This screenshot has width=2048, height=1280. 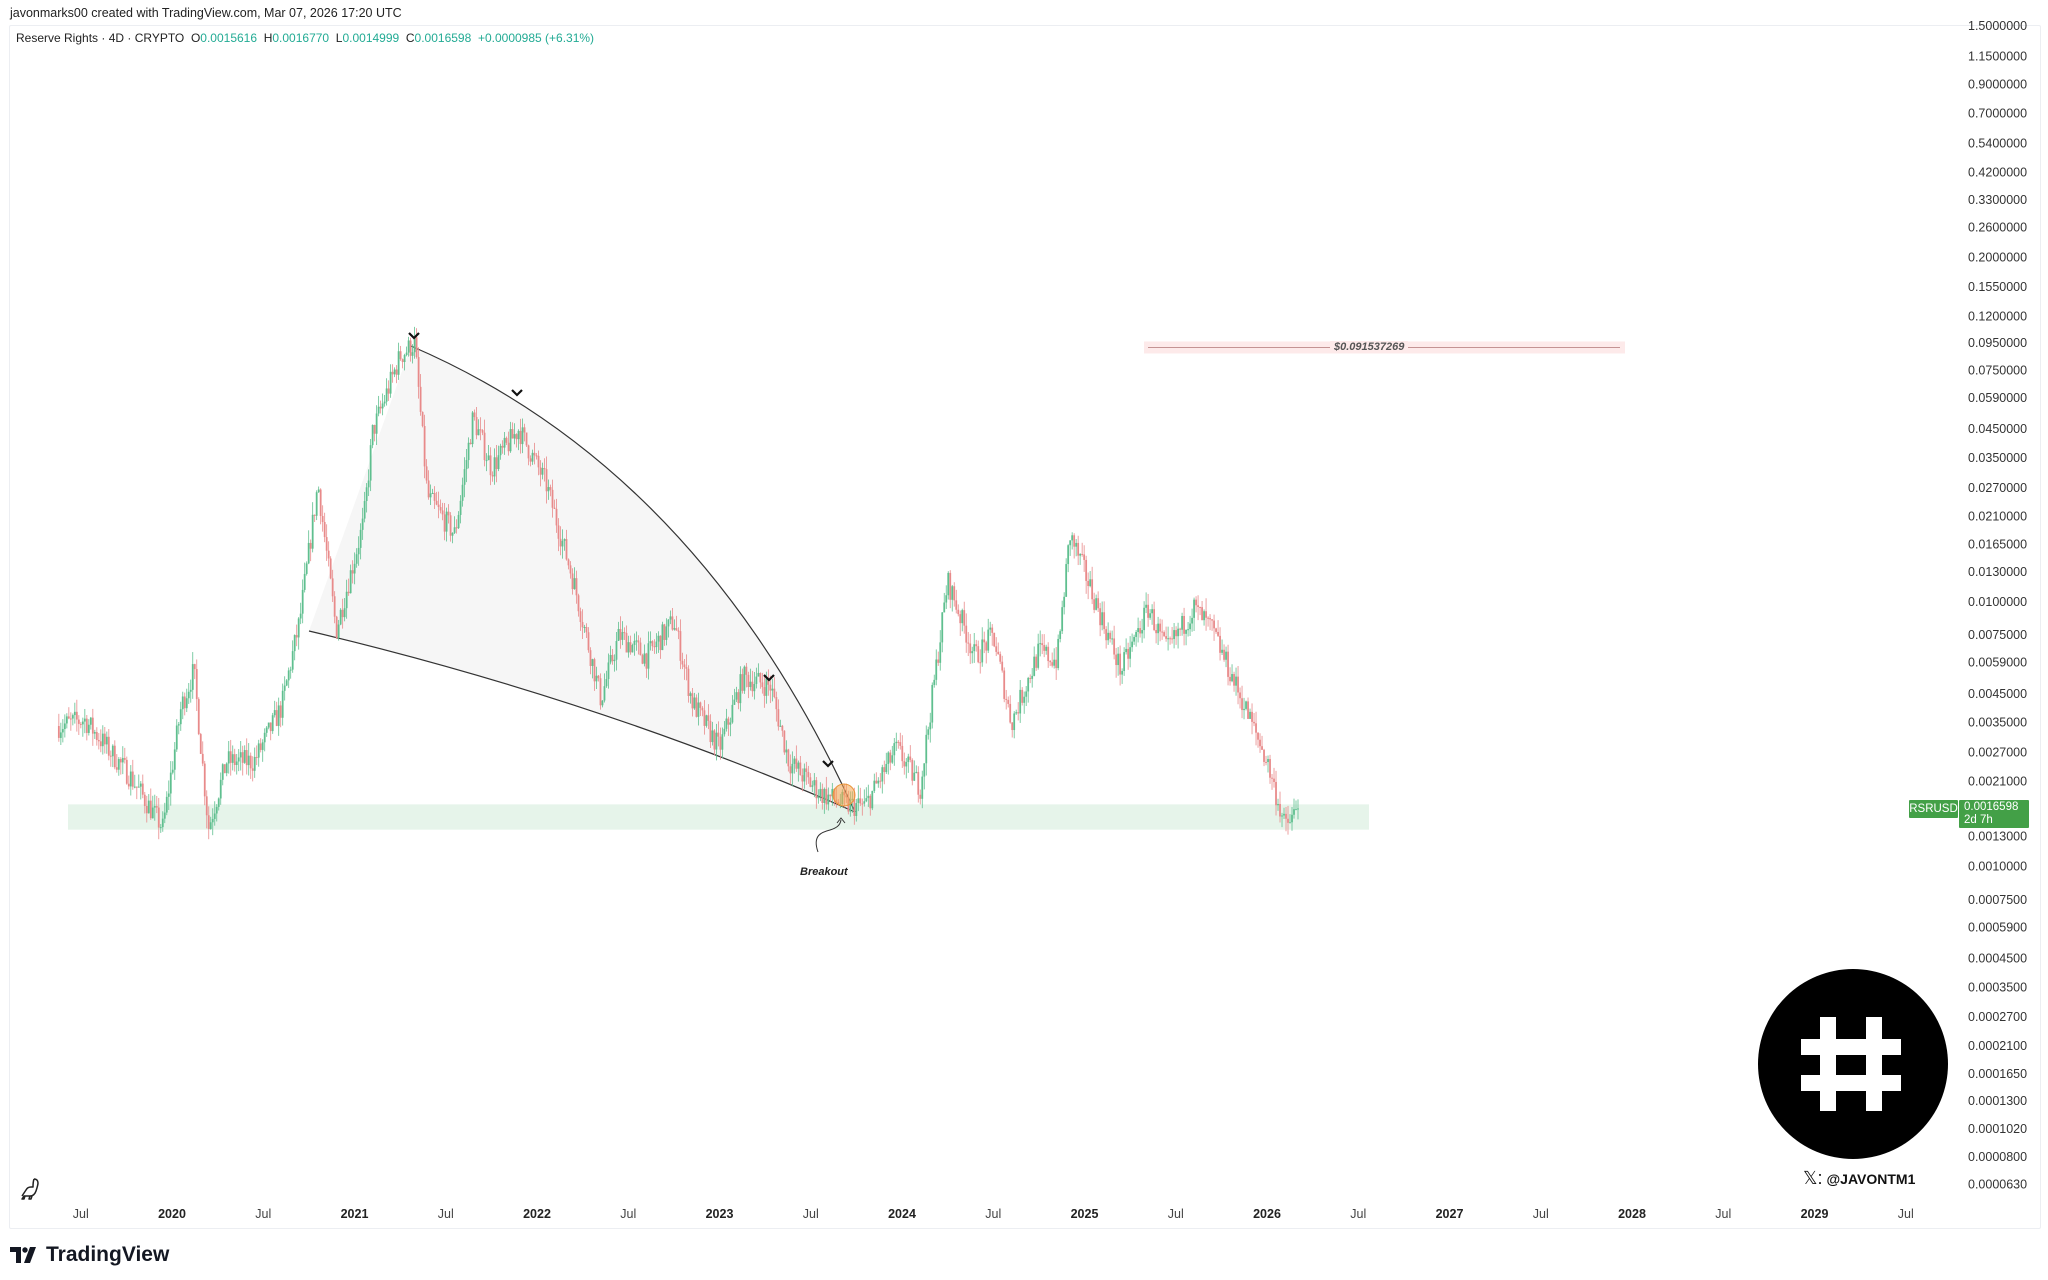 What do you see at coordinates (1997, 900) in the screenshot?
I see `y-axis-tick-label: 0.0007500` at bounding box center [1997, 900].